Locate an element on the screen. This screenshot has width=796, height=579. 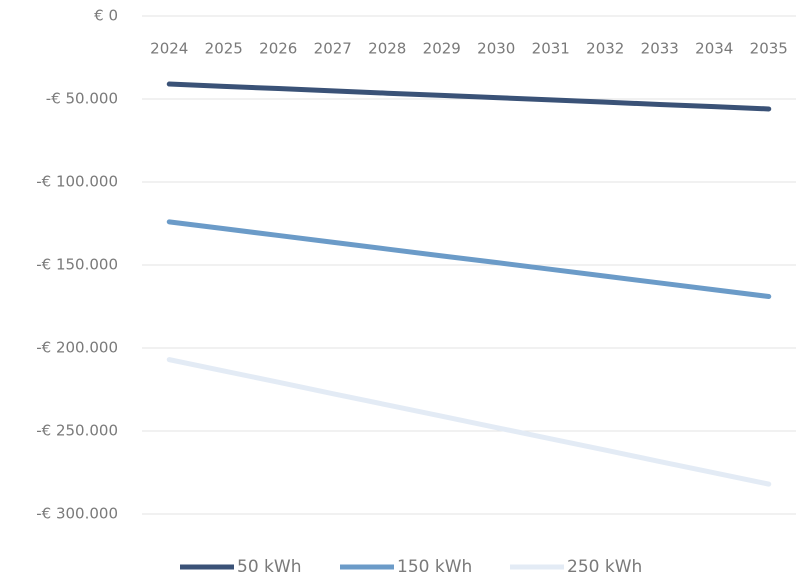
y-tick-label: € 0 is located at coordinates (106, 16).